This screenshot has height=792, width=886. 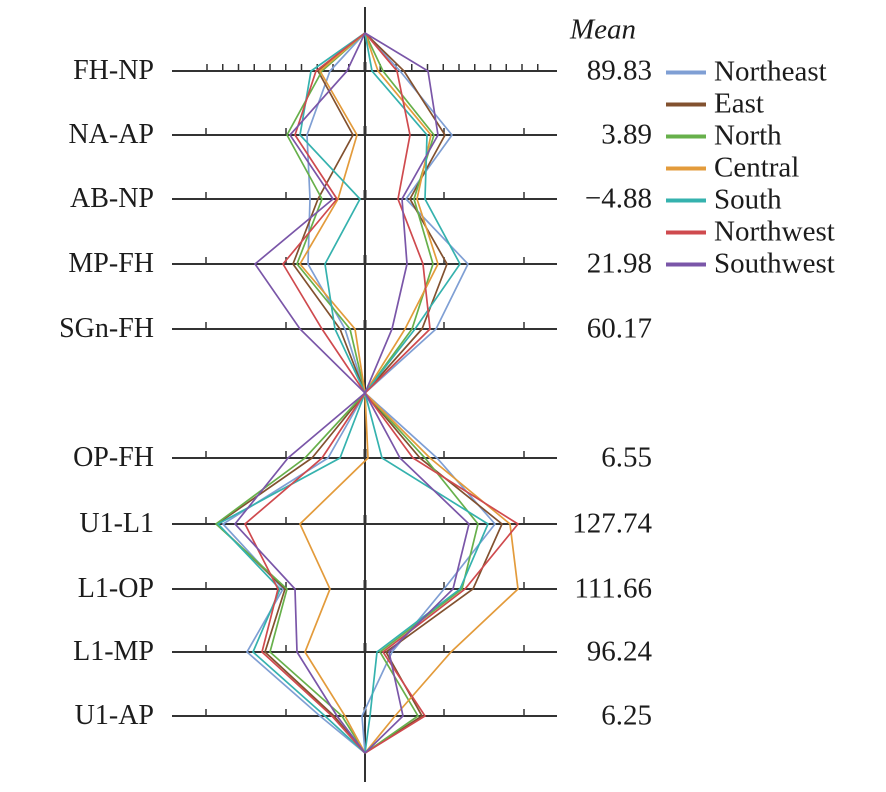 I want to click on row-label-L1-MP: L1-MP, so click(x=113, y=651).